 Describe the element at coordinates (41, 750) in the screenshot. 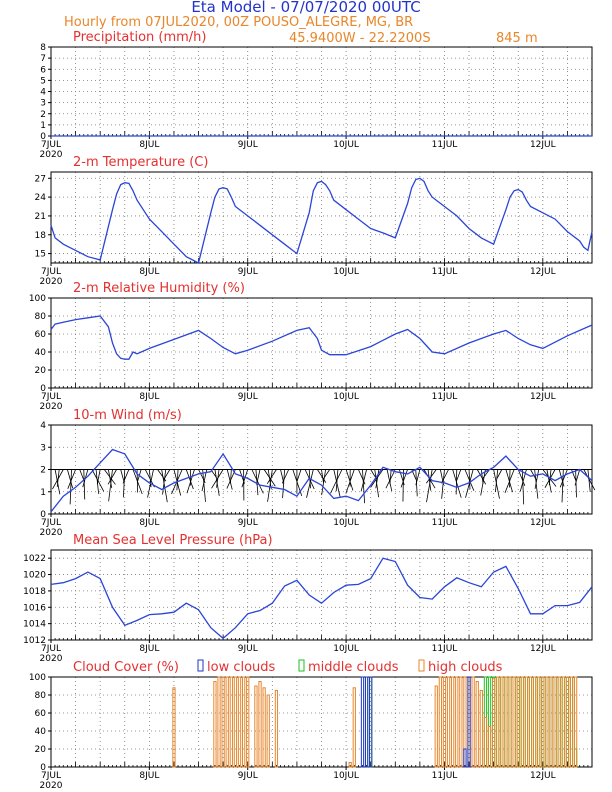

I see `cloud-cover-y-tick-label: 20` at that location.